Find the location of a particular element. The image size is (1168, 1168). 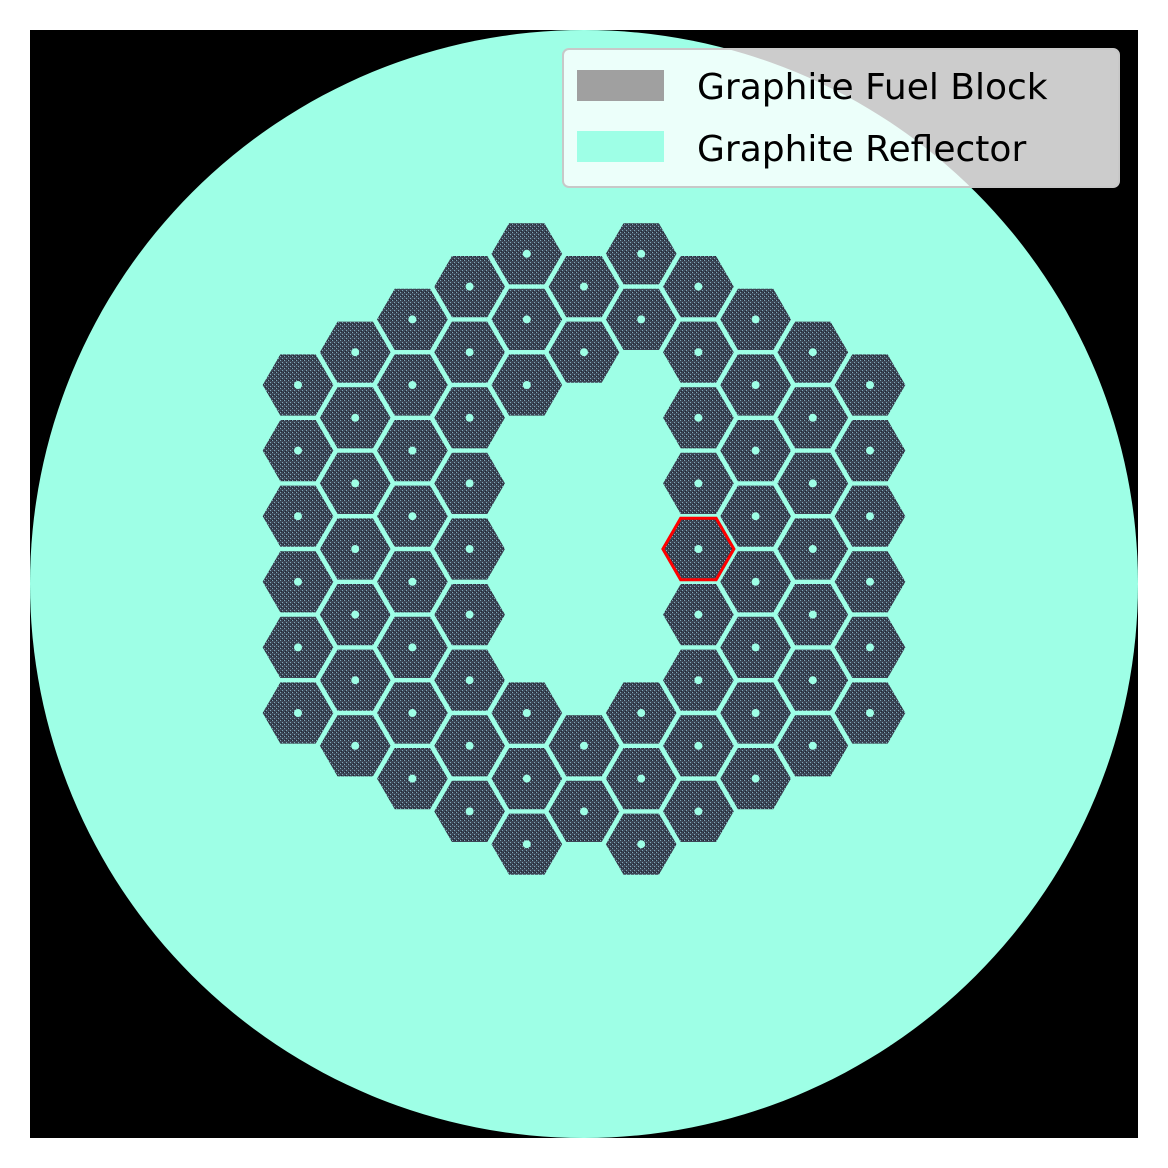

legend-frame is located at coordinates (841, 118).